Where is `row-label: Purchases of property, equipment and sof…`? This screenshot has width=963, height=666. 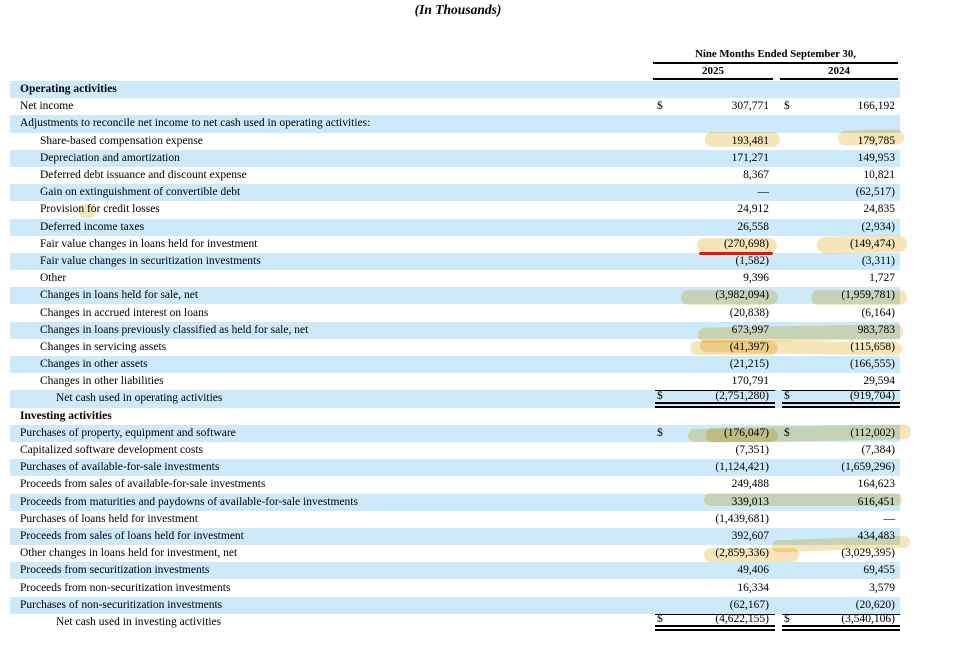 row-label: Purchases of property, equipment and sof… is located at coordinates (128, 432).